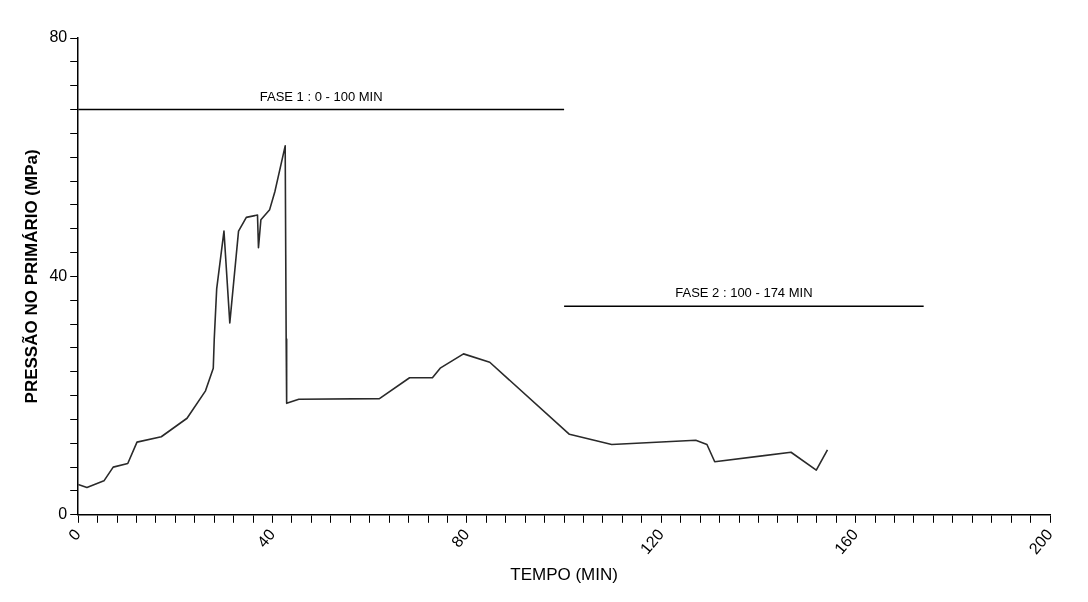 The width and height of the screenshot is (1088, 602). Describe the element at coordinates (1040, 541) in the screenshot. I see `x-tick-label: 200` at that location.